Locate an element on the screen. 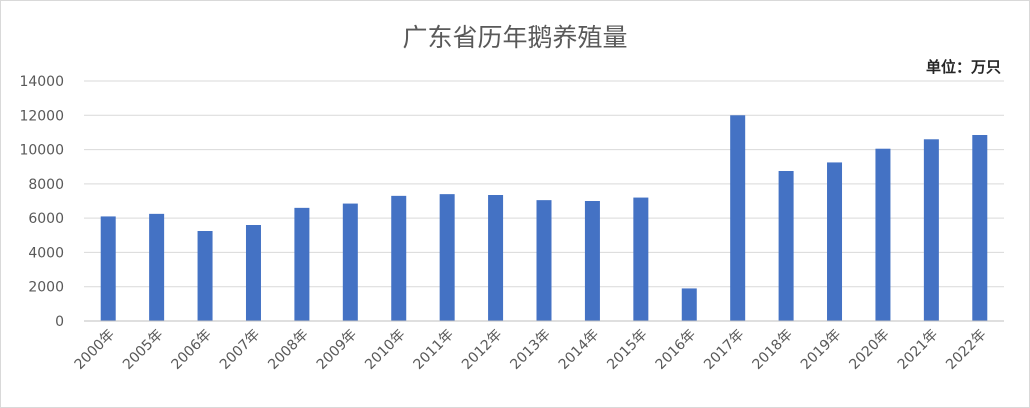  x-tick-label: 2010年 is located at coordinates (385, 350).